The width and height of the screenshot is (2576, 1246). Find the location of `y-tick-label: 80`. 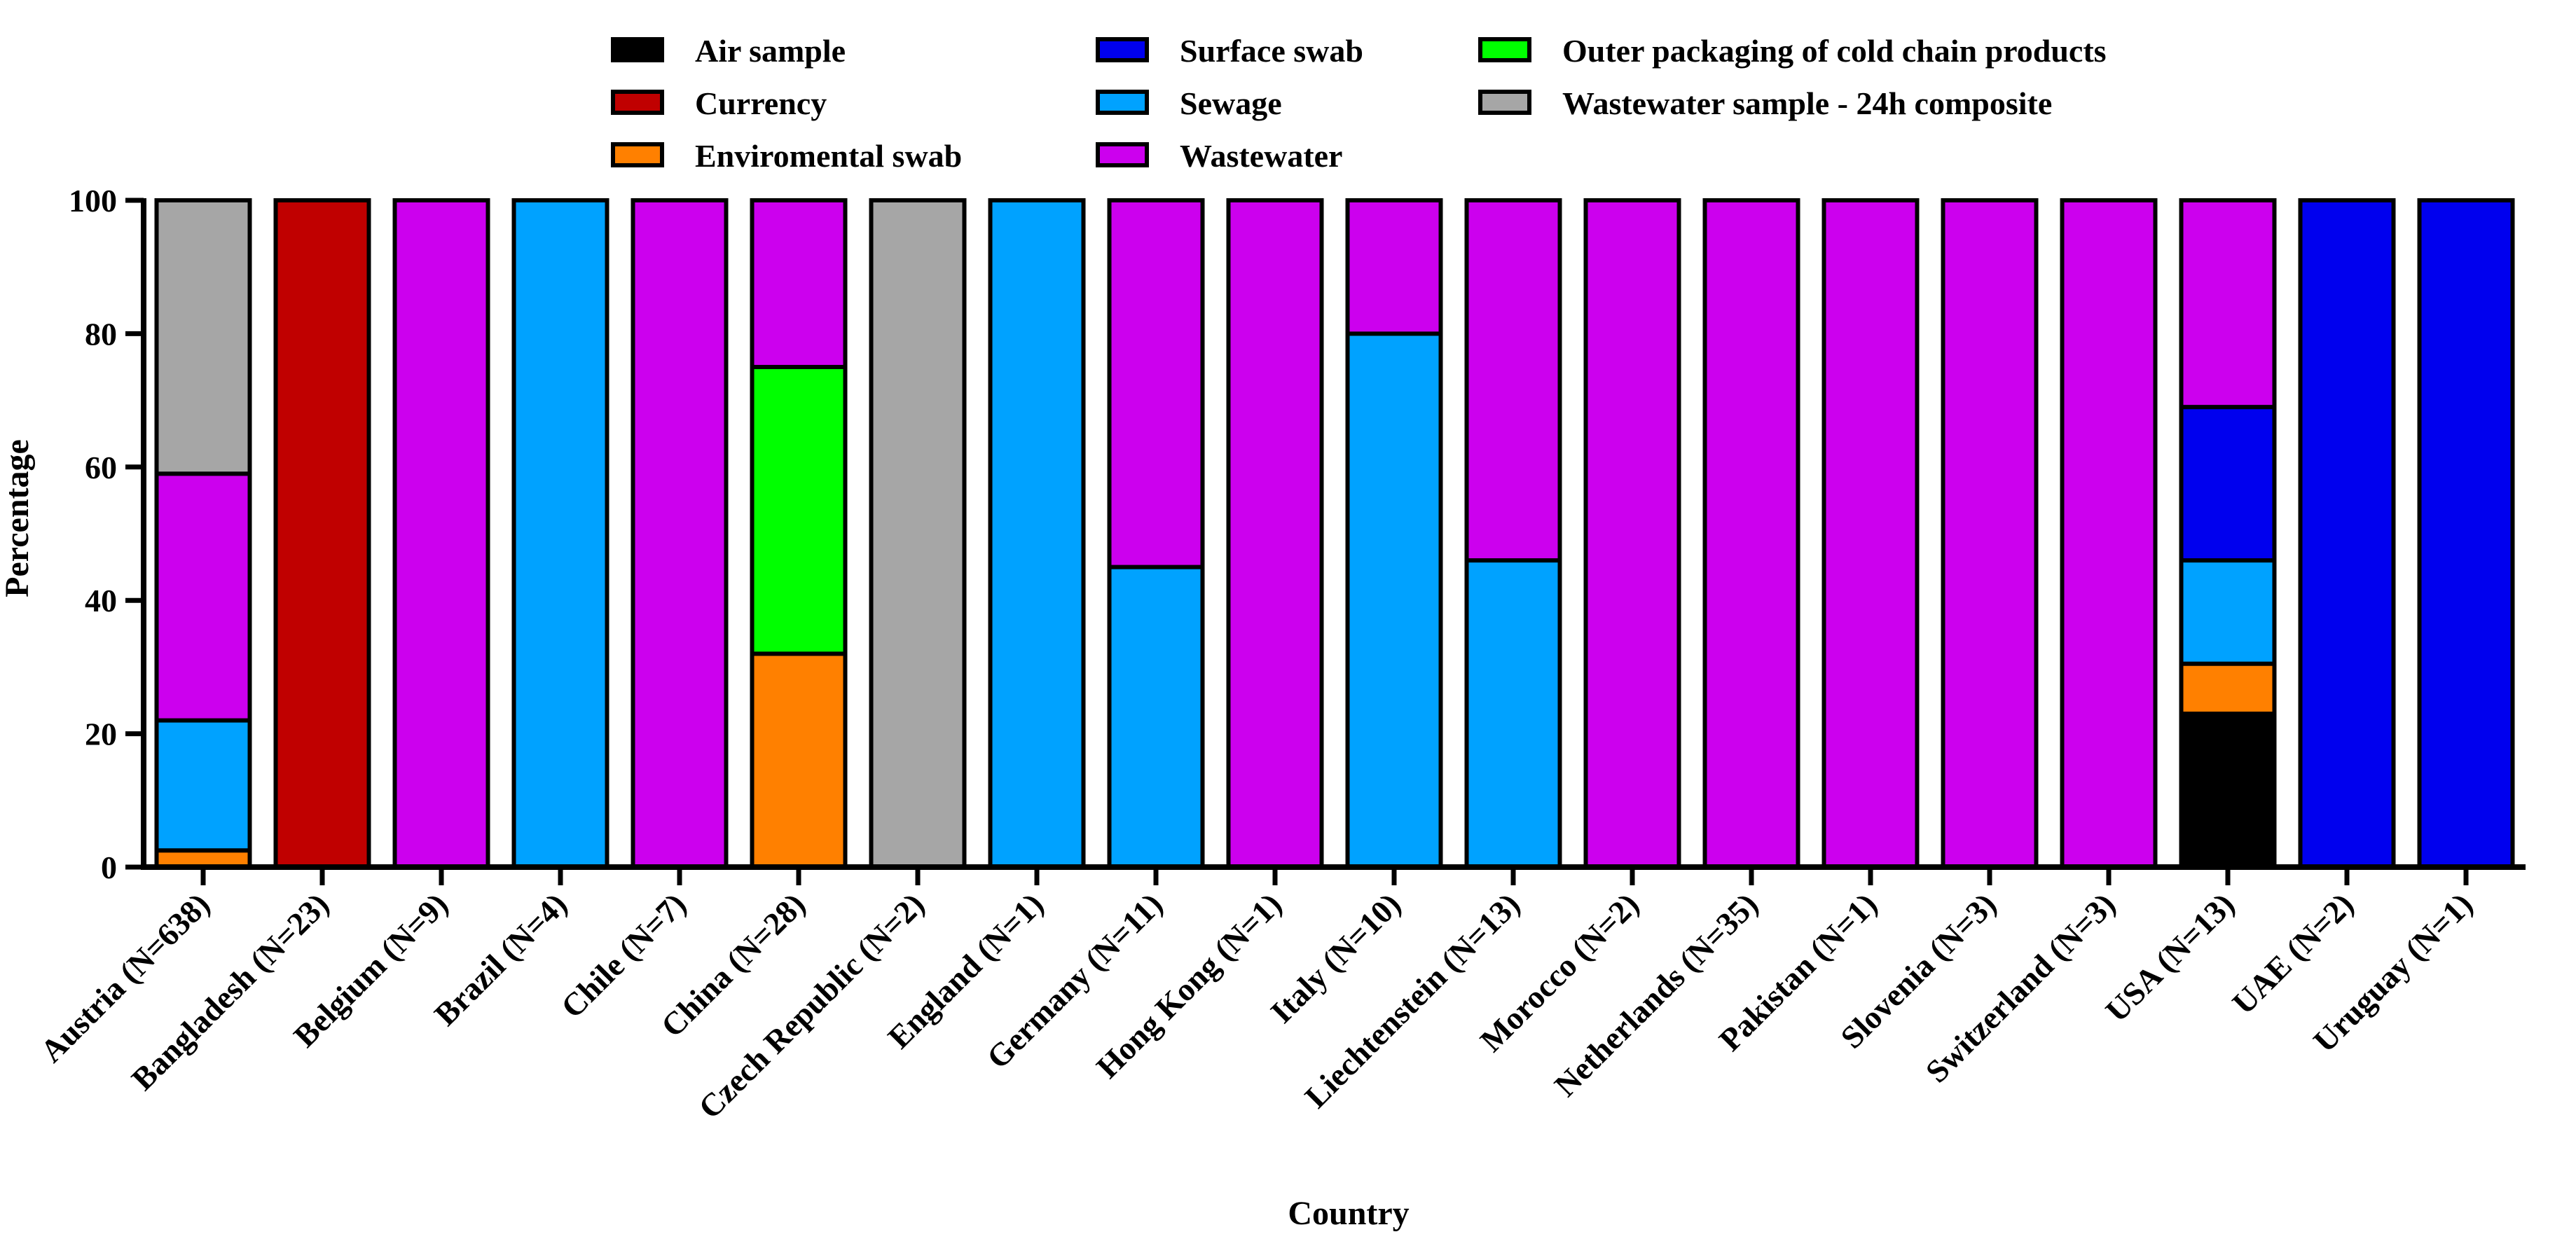

y-tick-label: 80 is located at coordinates (101, 334).